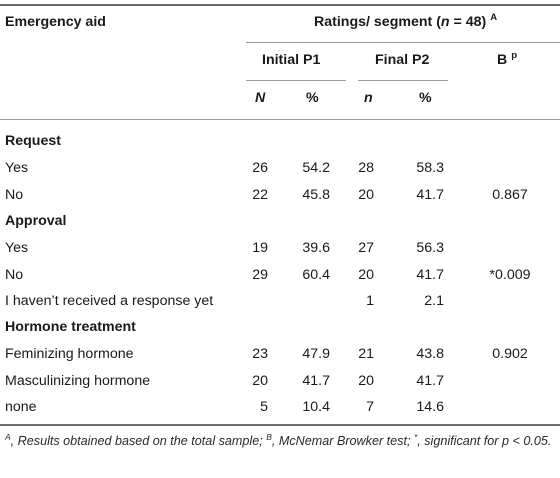 This screenshot has width=560, height=478. I want to click on header-emergency-aid: Emergency aid, so click(55, 22).